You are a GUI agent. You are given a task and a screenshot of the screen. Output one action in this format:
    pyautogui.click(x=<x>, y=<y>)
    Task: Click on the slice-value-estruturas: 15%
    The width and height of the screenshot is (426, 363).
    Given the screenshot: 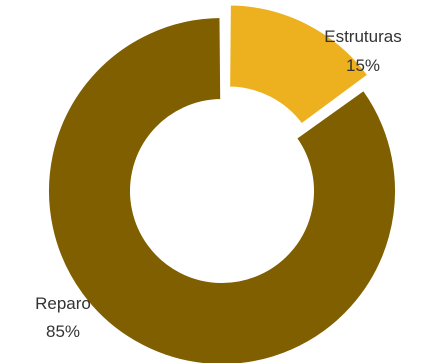 What is the action you would take?
    pyautogui.click(x=363, y=65)
    